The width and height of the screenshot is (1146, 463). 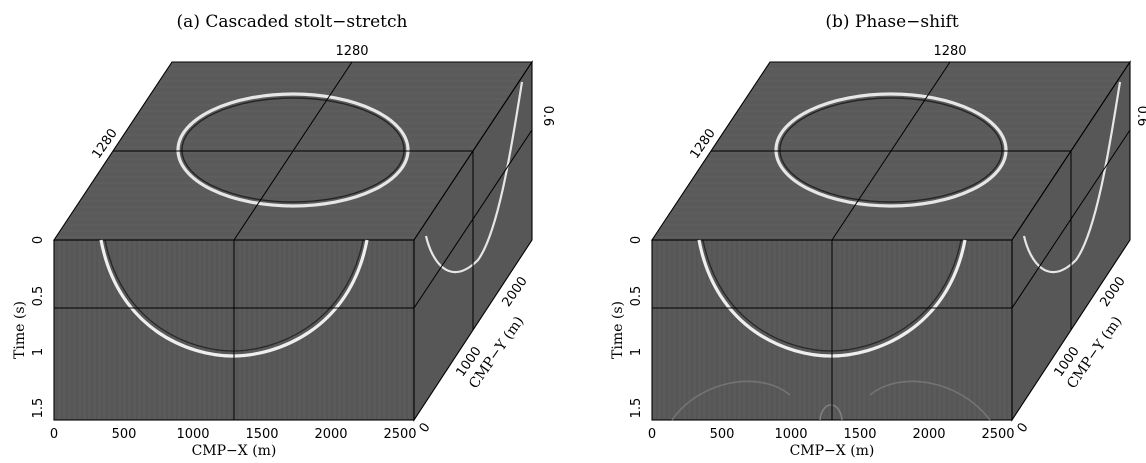 What do you see at coordinates (293, 150) in the screenshot?
I see `panel-a-top-ellipse-event` at bounding box center [293, 150].